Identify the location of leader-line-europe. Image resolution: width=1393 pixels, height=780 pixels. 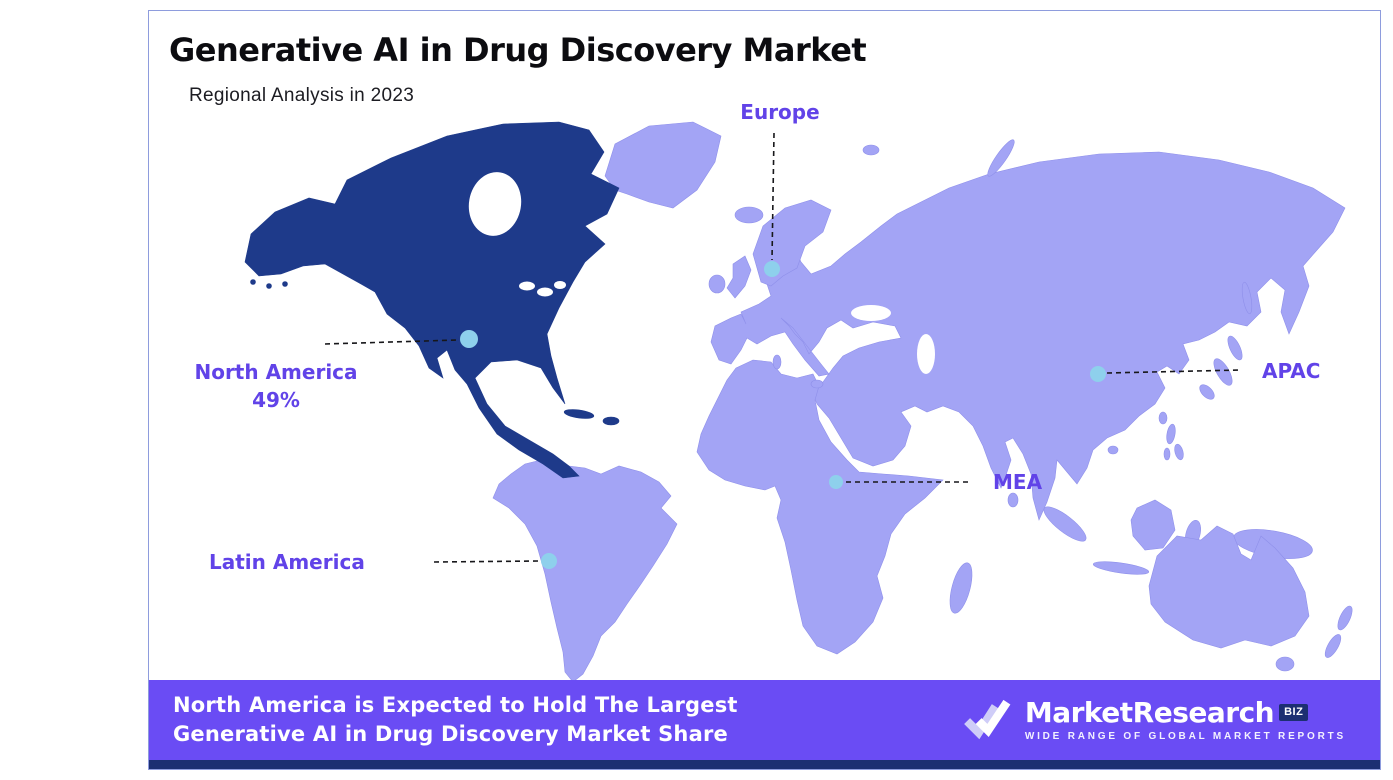
(773, 196).